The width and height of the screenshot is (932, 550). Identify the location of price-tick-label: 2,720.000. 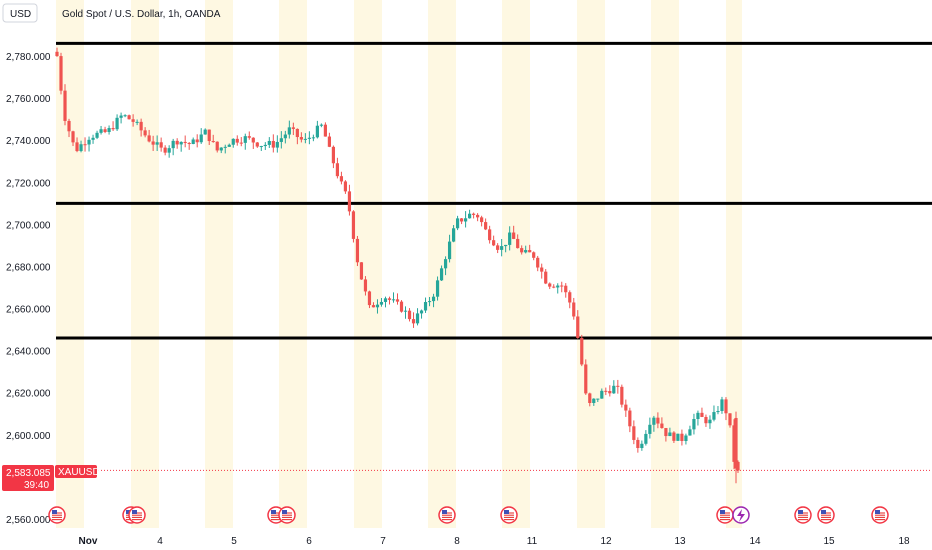
(28, 183).